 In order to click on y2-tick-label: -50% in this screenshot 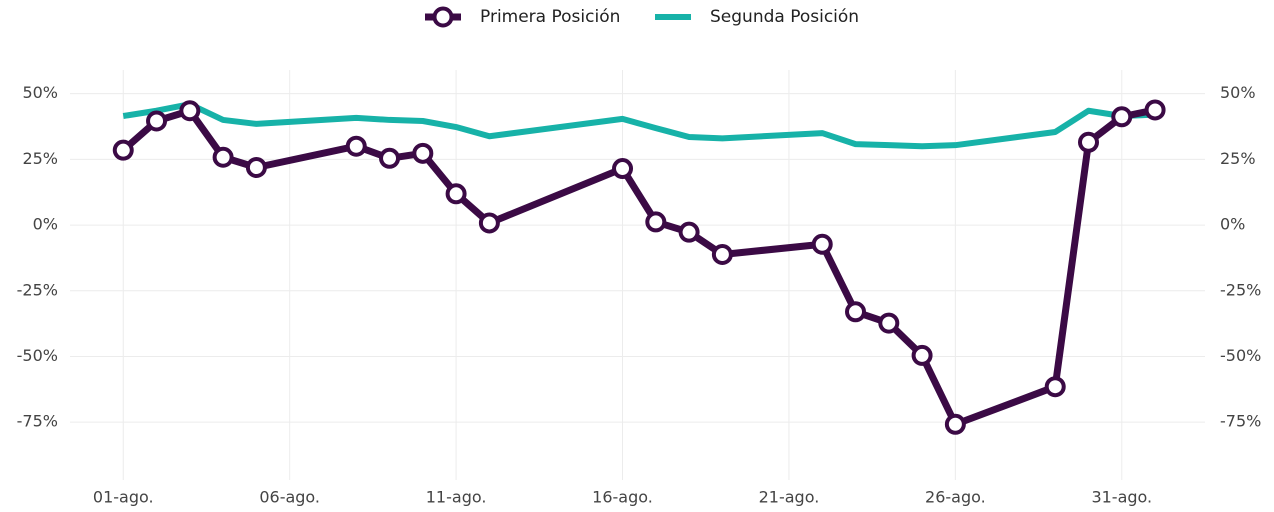, I will do `click(1240, 355)`.